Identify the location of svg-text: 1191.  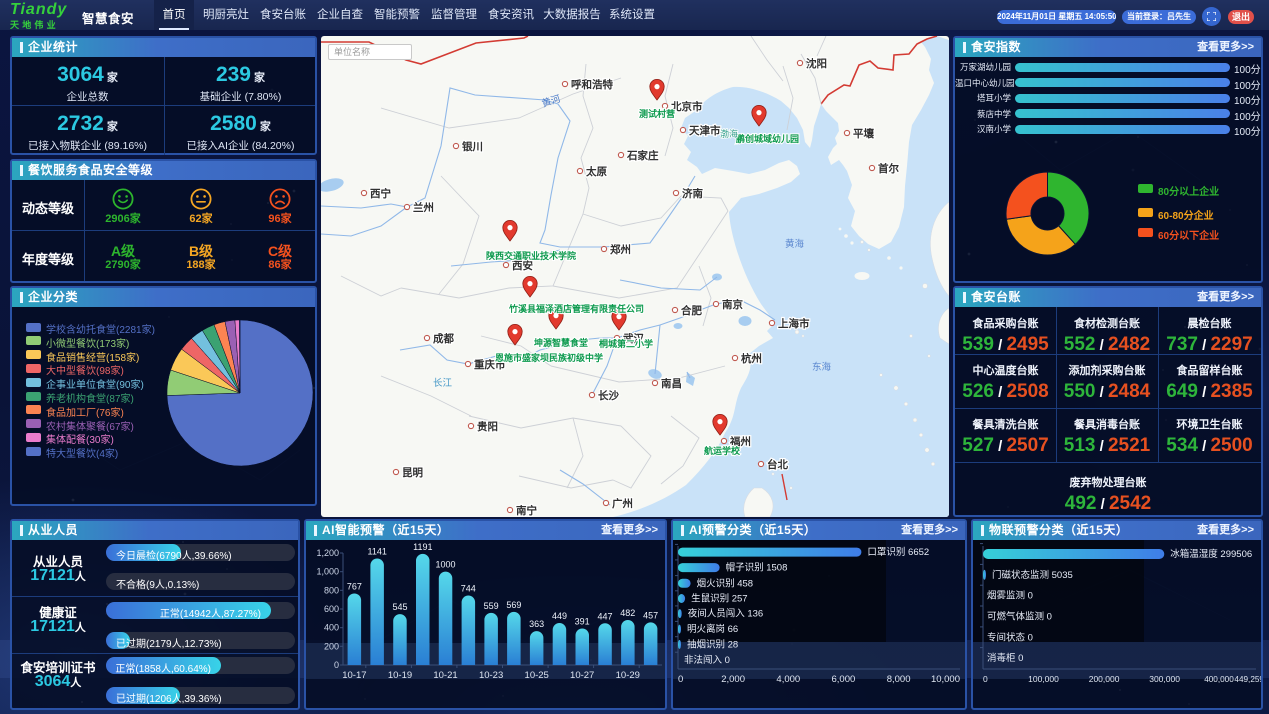
(422, 547).